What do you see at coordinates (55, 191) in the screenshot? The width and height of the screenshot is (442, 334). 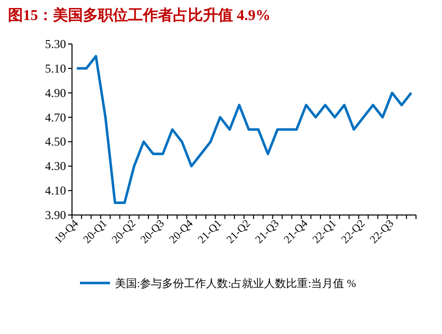 I see `y-tick-label: 4.10` at bounding box center [55, 191].